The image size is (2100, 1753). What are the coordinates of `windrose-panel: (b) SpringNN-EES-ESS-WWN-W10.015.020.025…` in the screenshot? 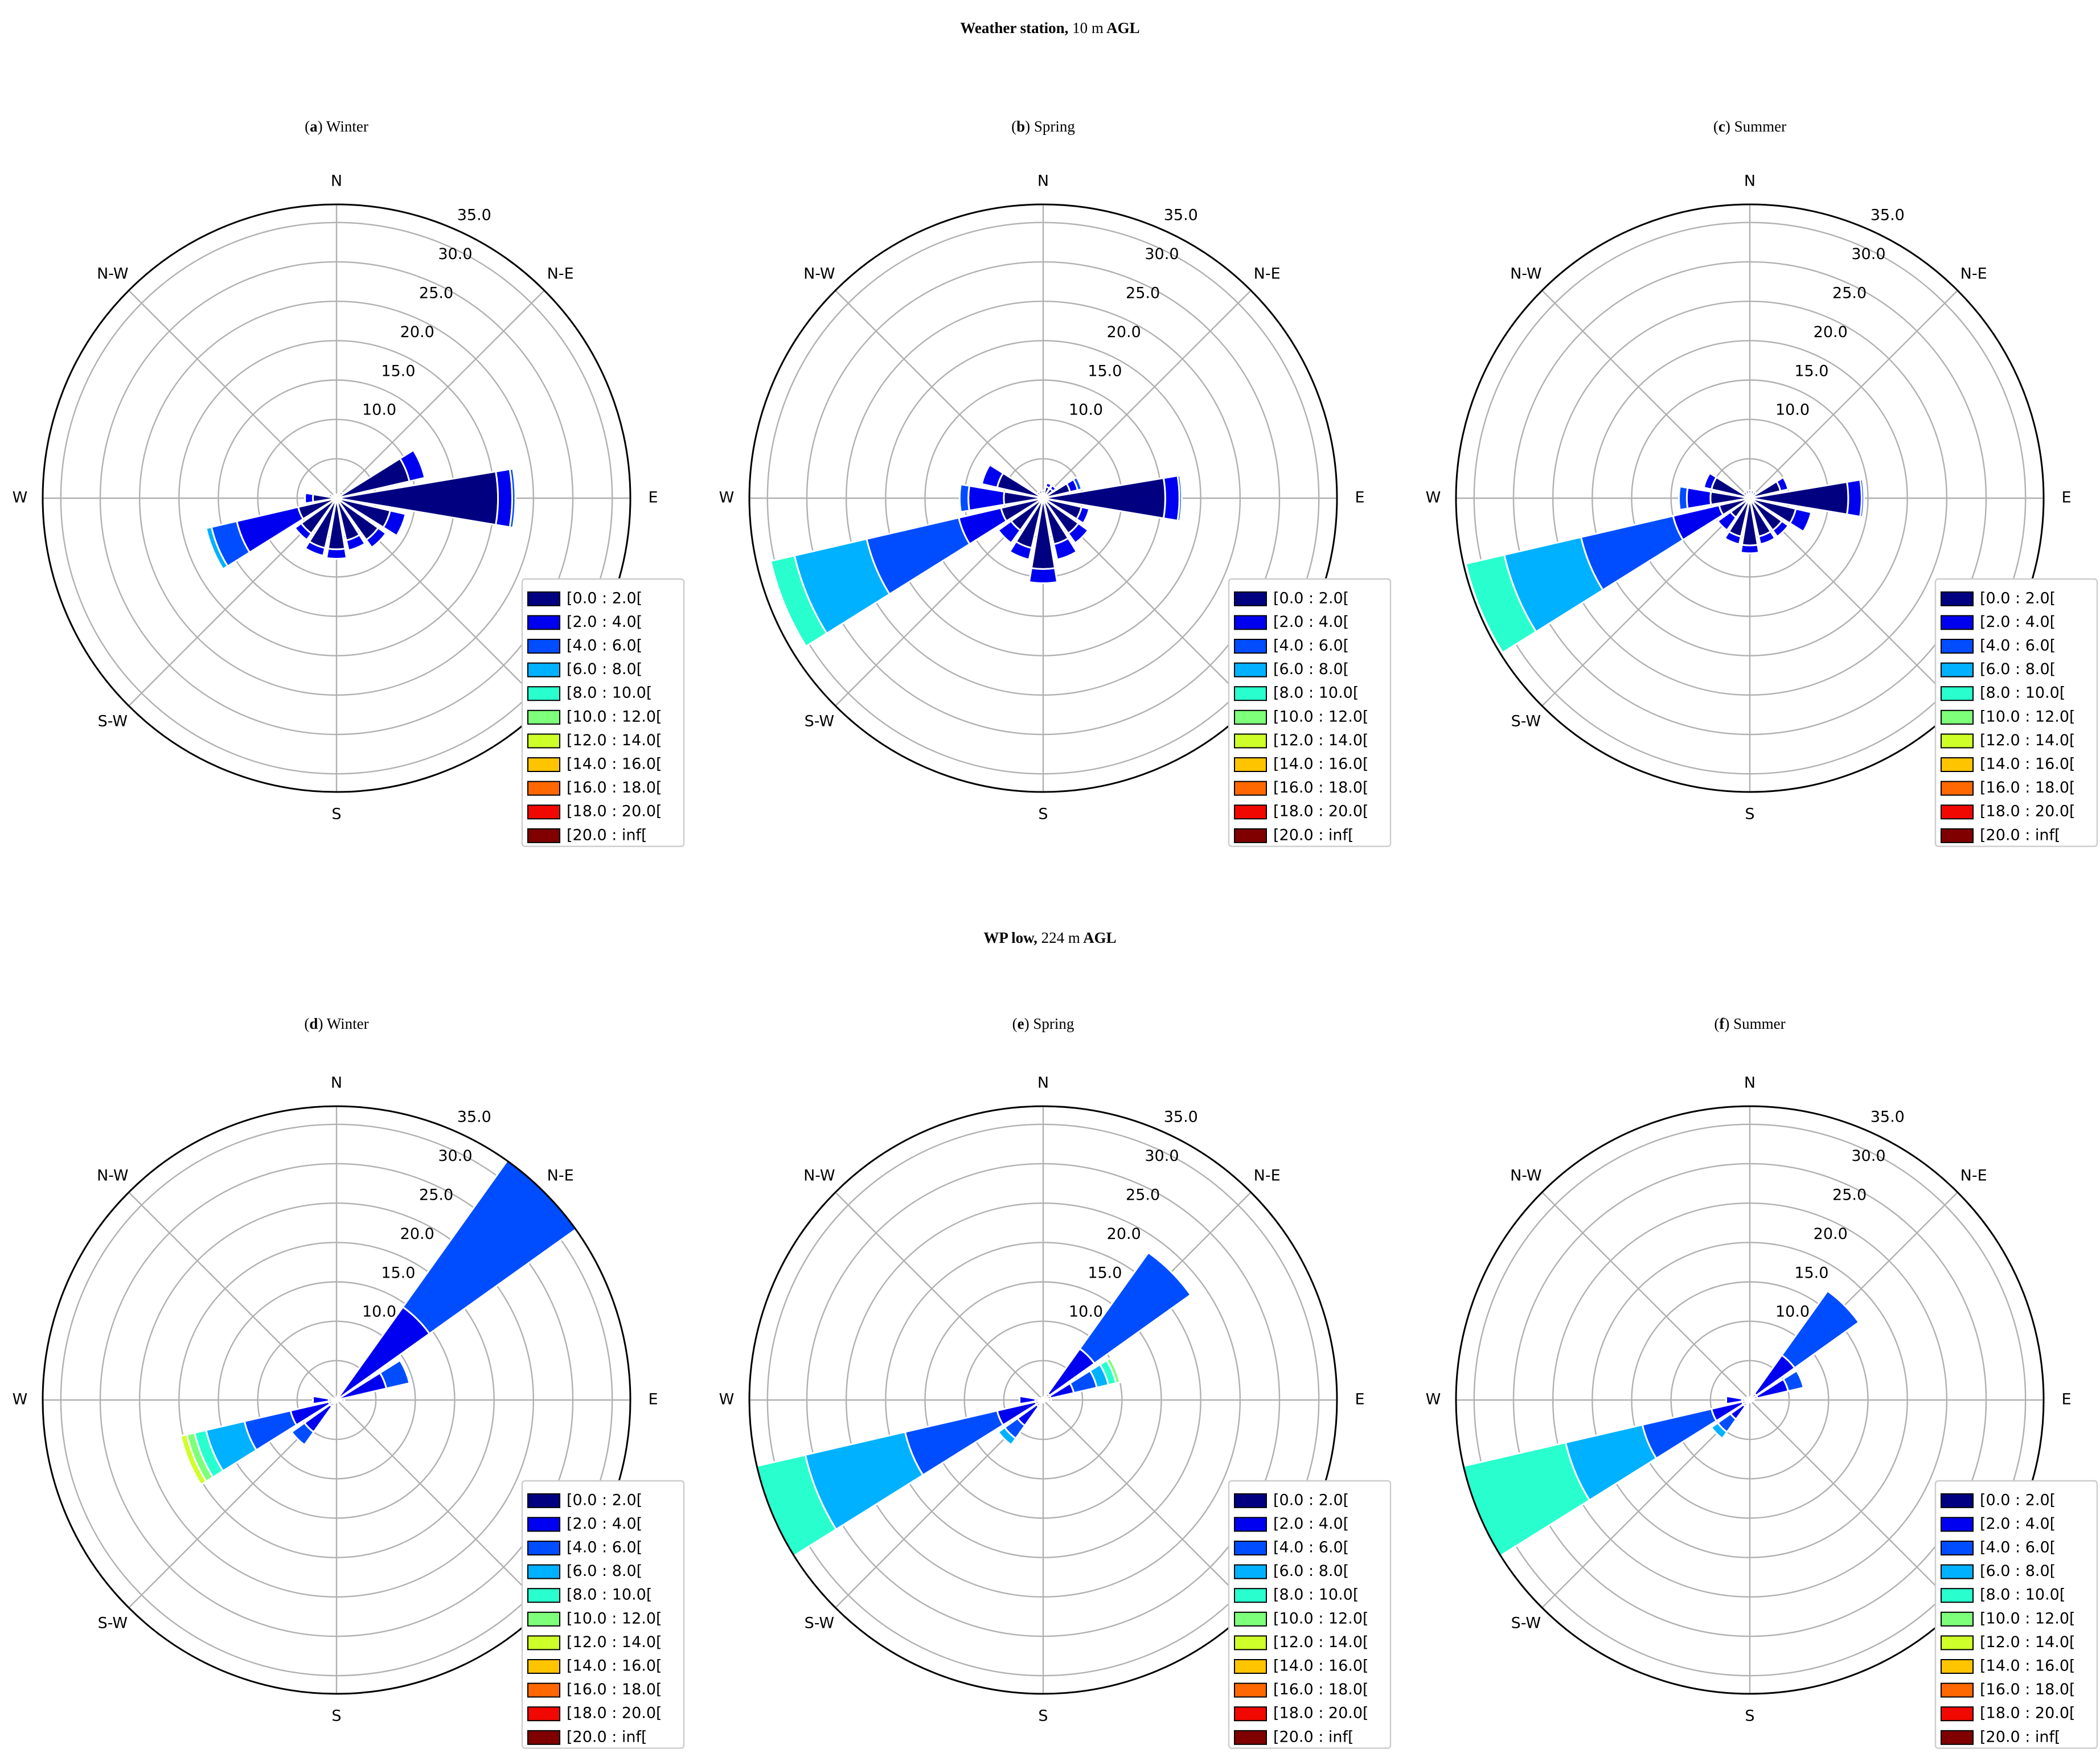 It's located at (1055, 482).